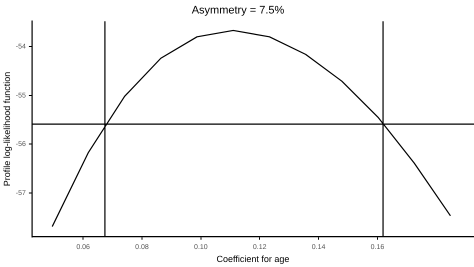 Image resolution: width=474 pixels, height=267 pixels. I want to click on x-axis-title: Coefficient for age, so click(253, 259).